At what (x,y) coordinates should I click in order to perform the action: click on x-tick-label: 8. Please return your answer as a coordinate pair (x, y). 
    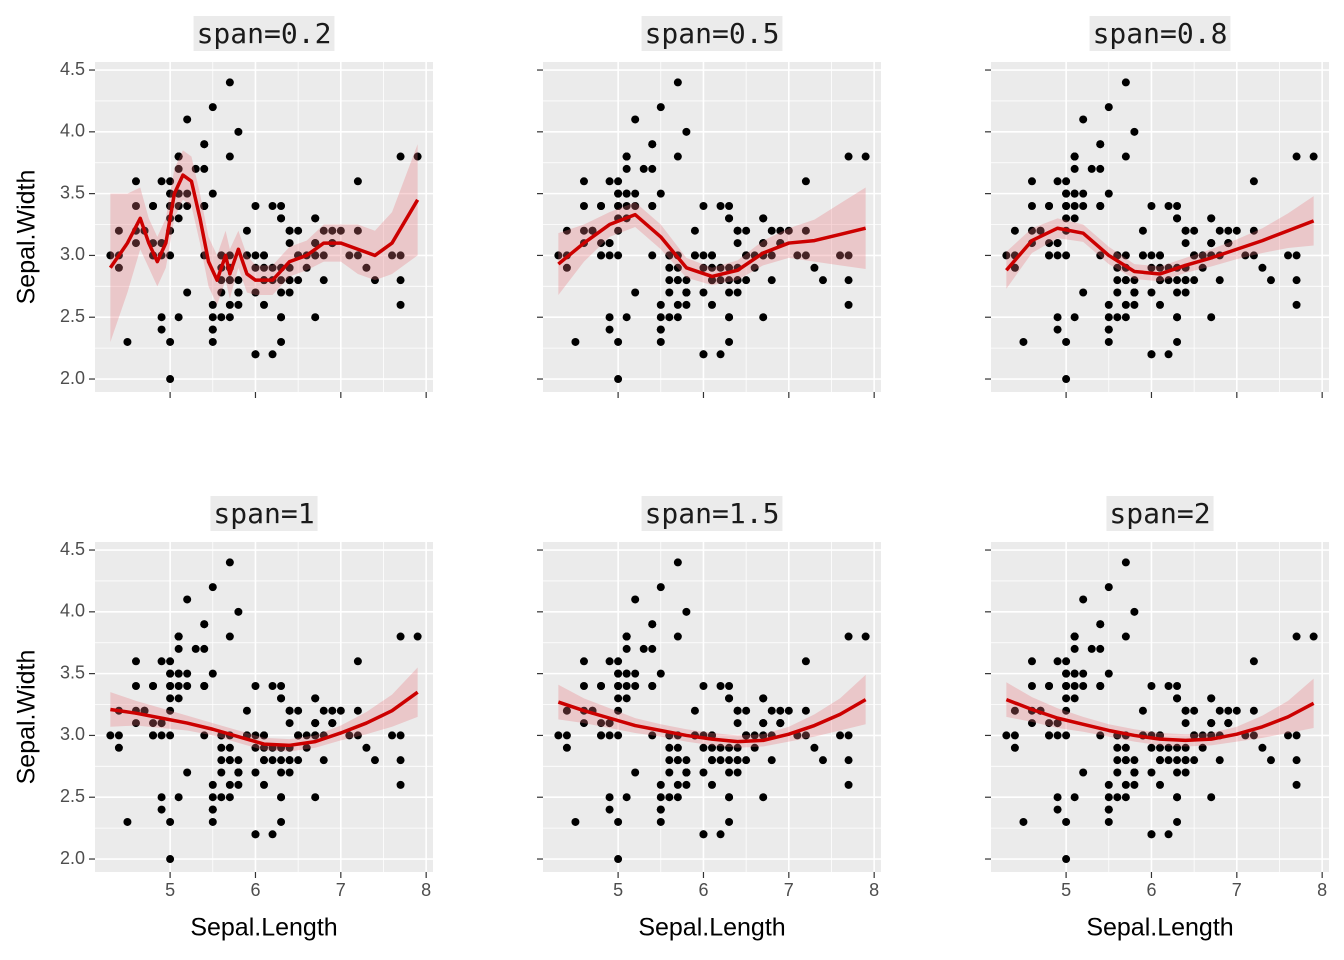
    Looking at the image, I should click on (874, 890).